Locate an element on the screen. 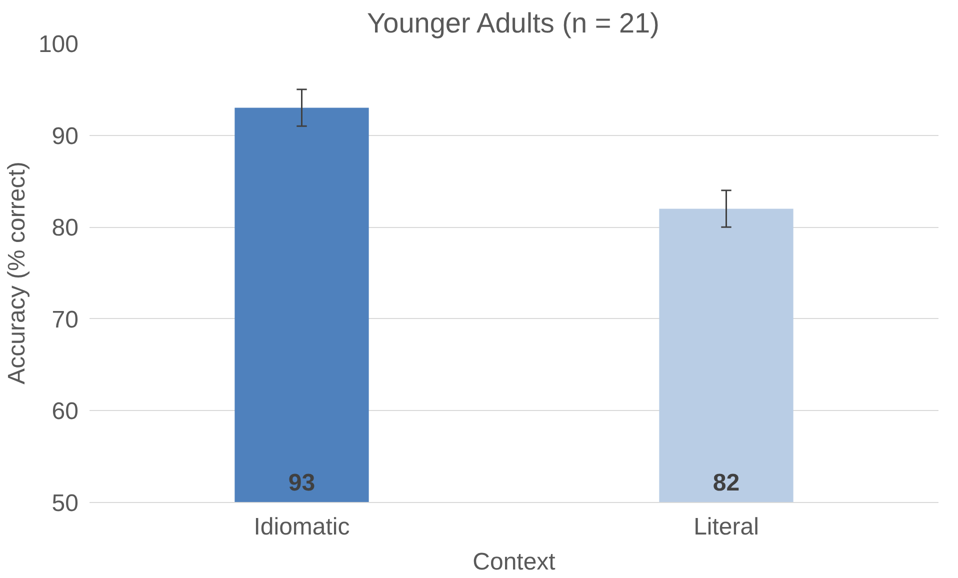 This screenshot has width=958, height=578. data-label: 93 is located at coordinates (302, 483).